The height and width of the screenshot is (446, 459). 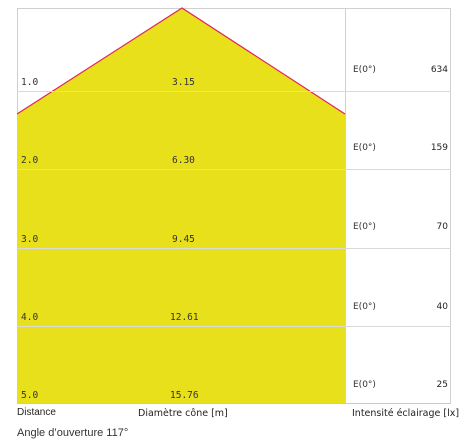 I want to click on diameter-axis-label: Diamètre cône [m], so click(x=183, y=413).